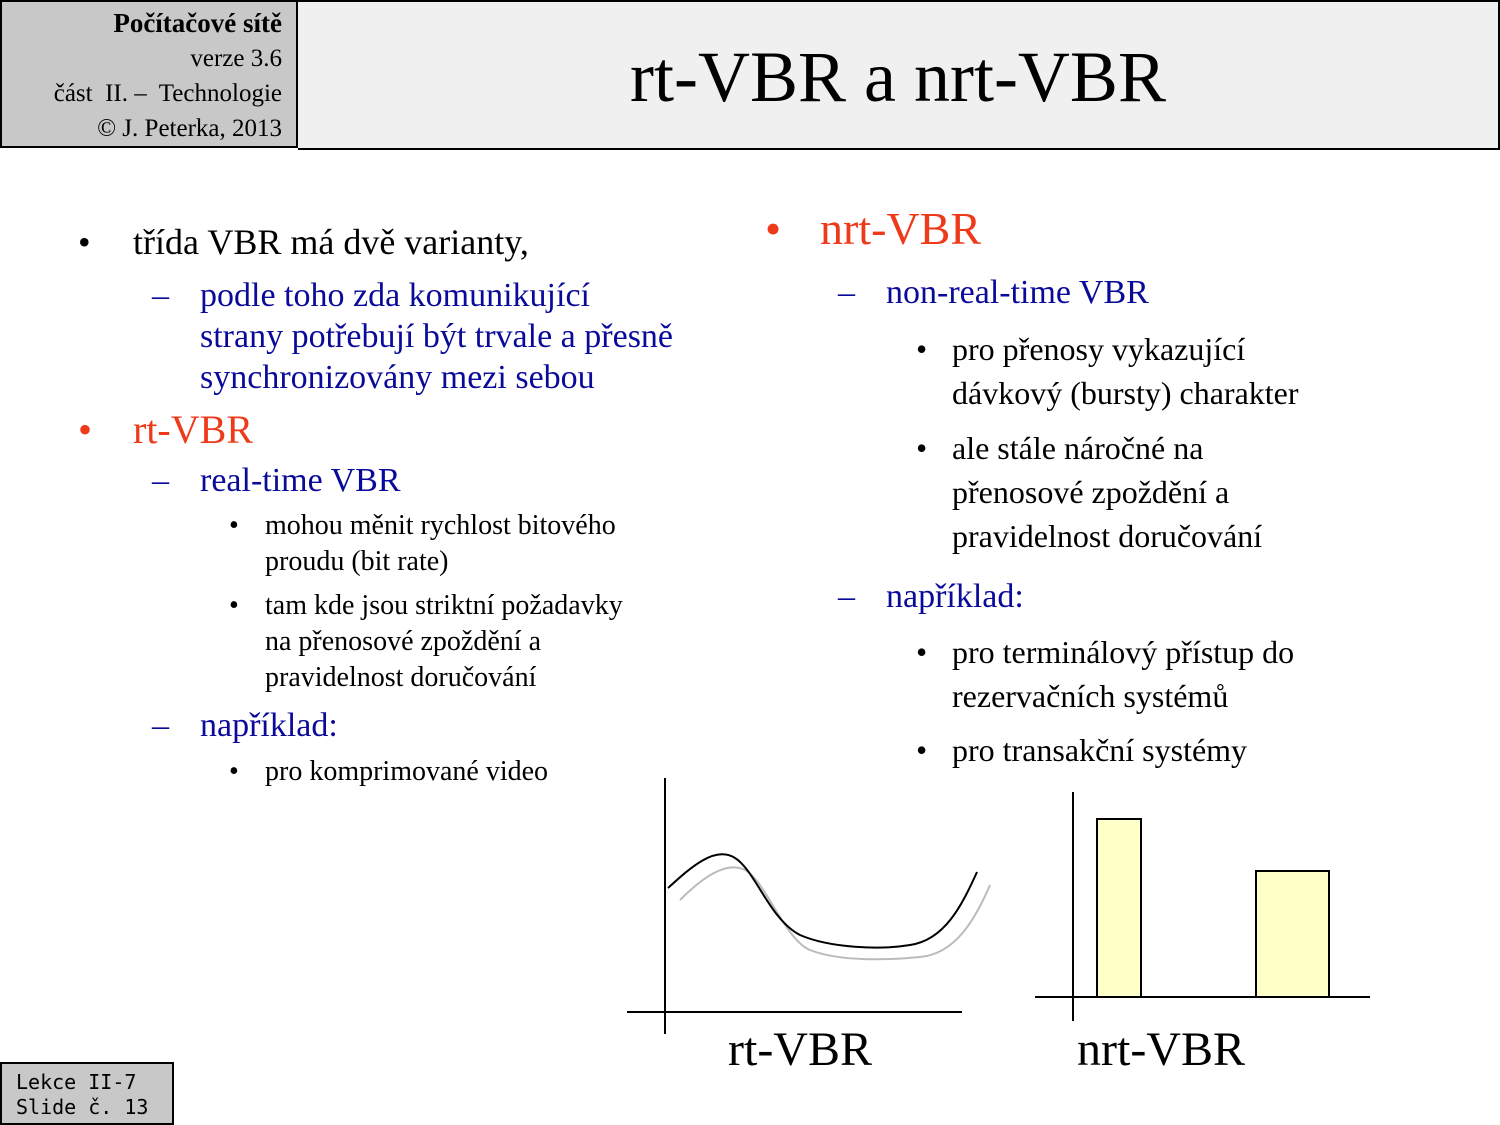 This screenshot has width=1500, height=1125. I want to click on bullet-vbr-variants: • třída VBR má dvě varianty,, so click(303, 242).